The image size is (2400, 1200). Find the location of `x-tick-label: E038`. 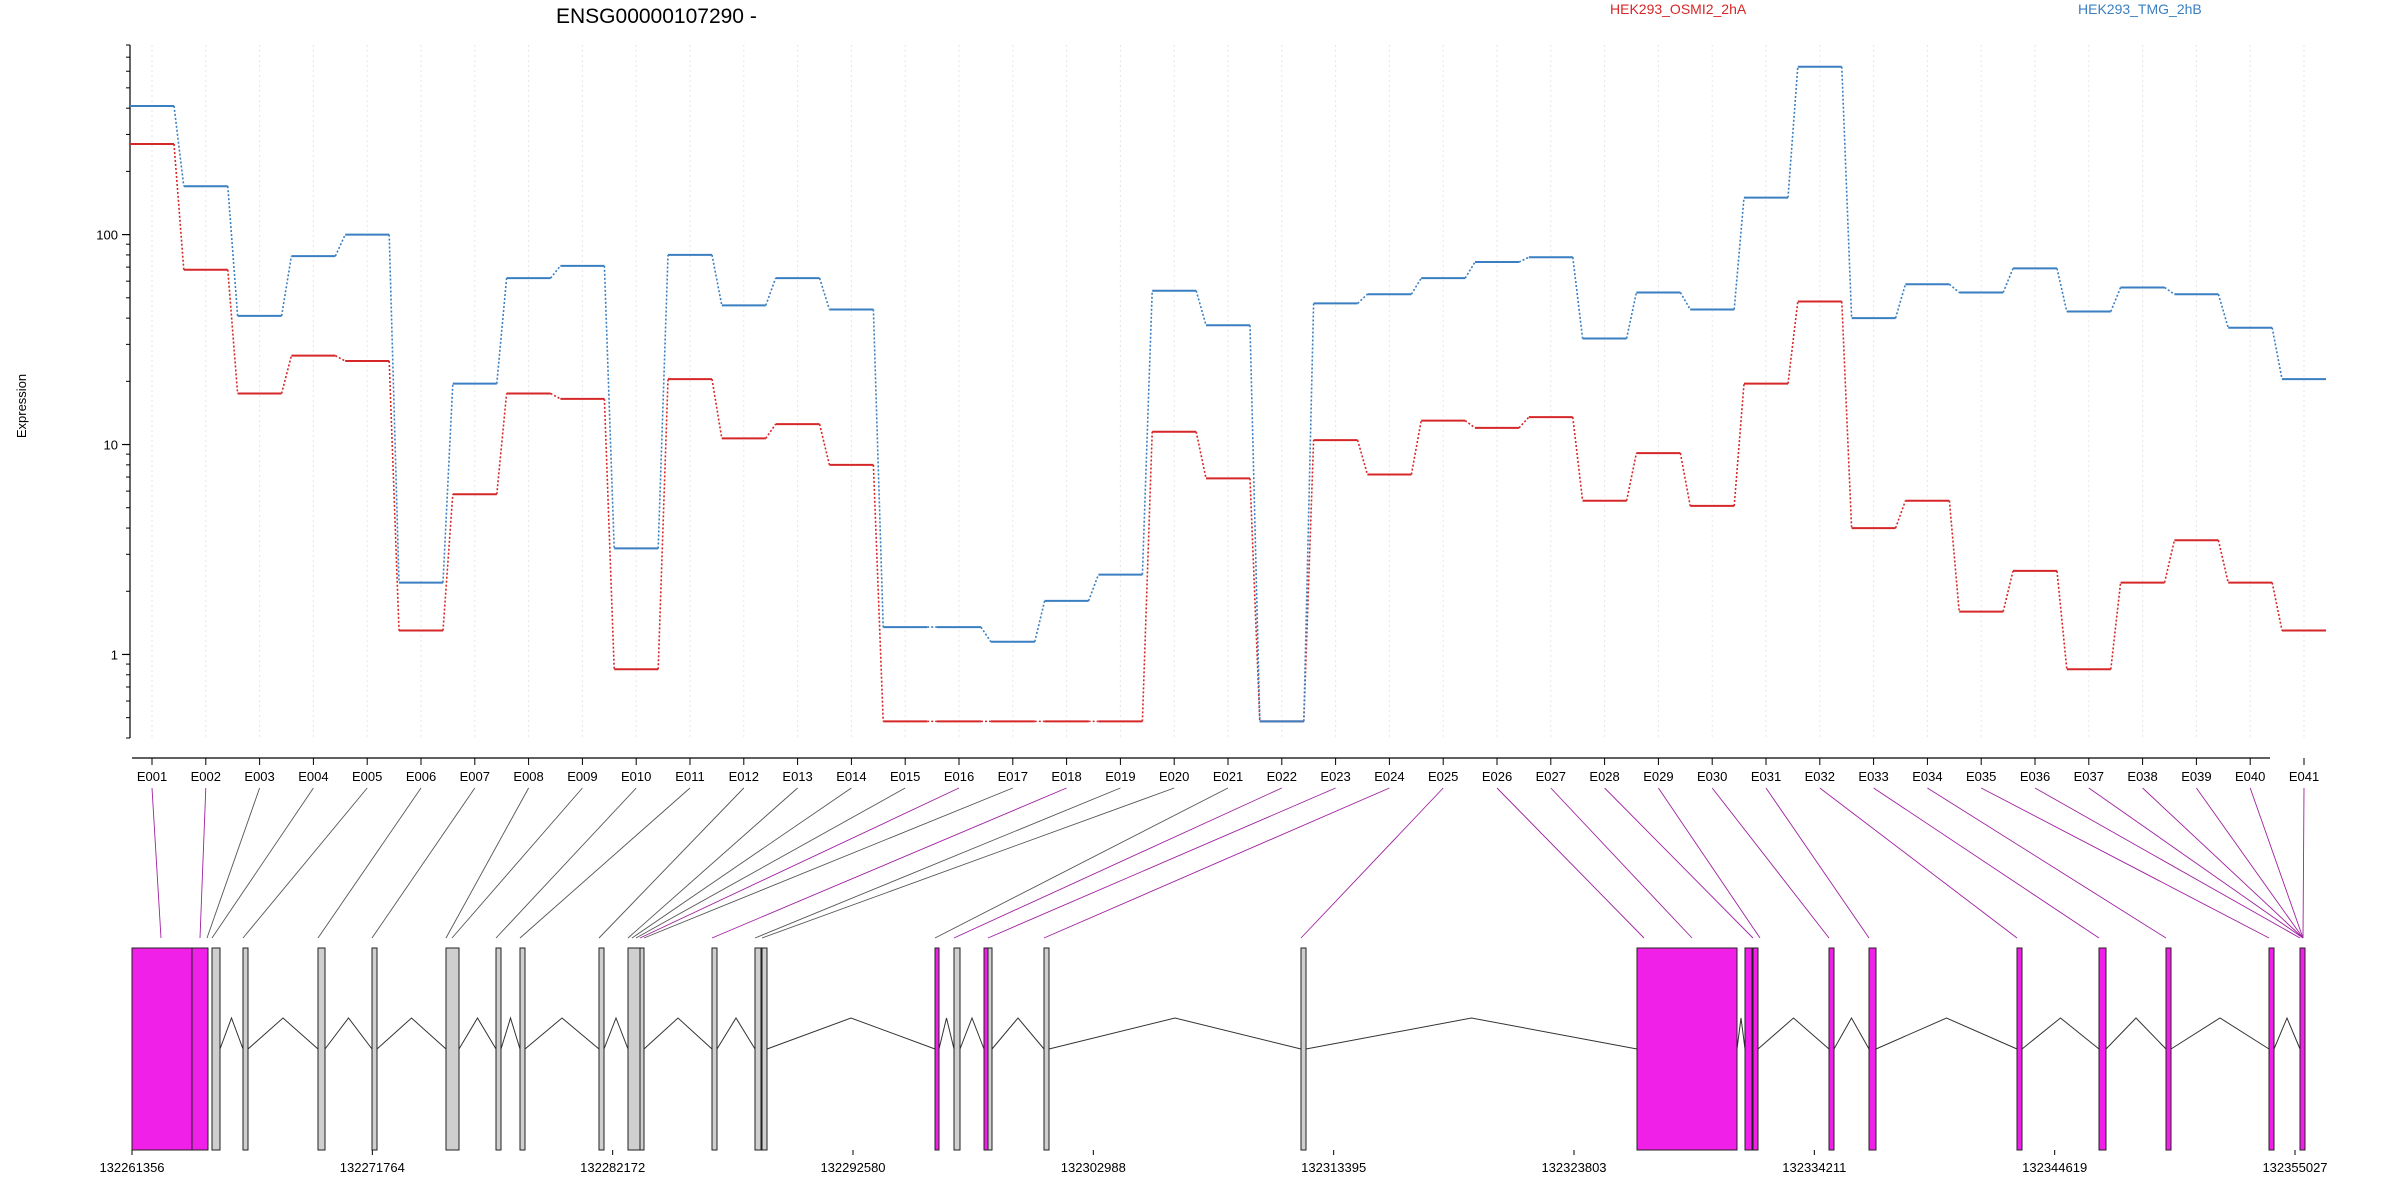

x-tick-label: E038 is located at coordinates (2142, 776).